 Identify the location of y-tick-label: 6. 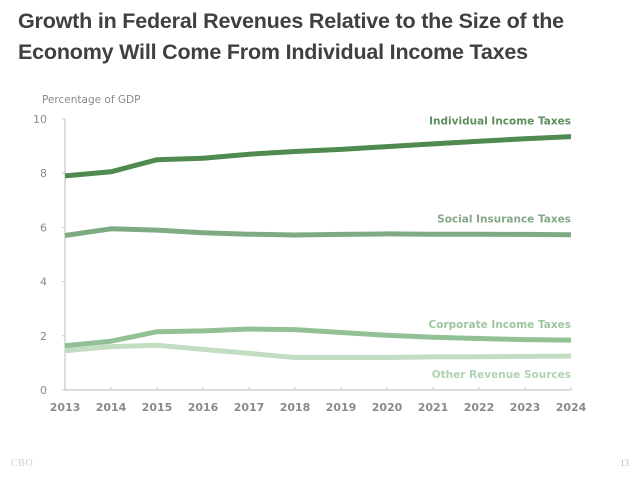
(43, 227).